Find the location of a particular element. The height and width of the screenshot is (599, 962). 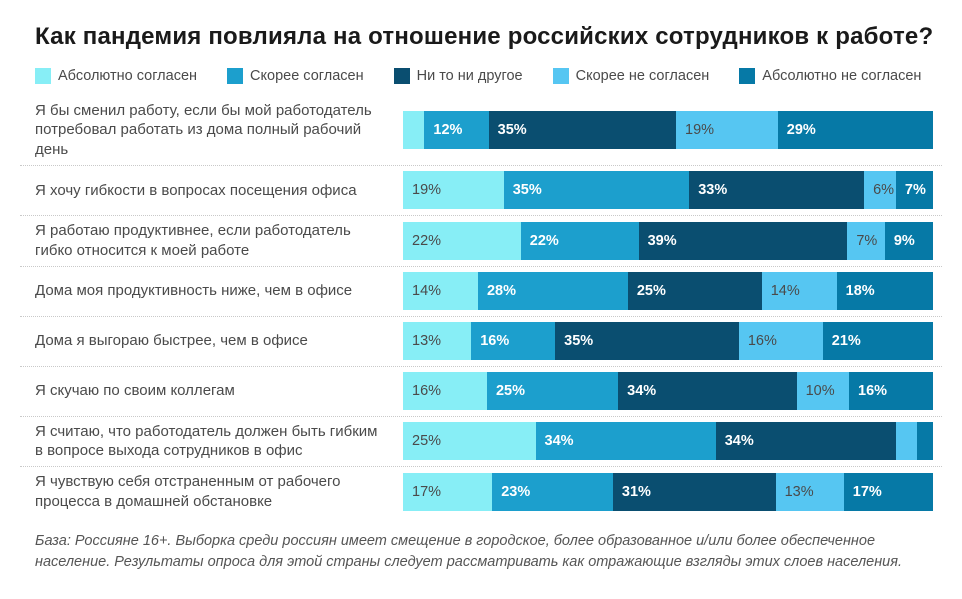

legend-item: Скорее не согласен is located at coordinates (631, 75).